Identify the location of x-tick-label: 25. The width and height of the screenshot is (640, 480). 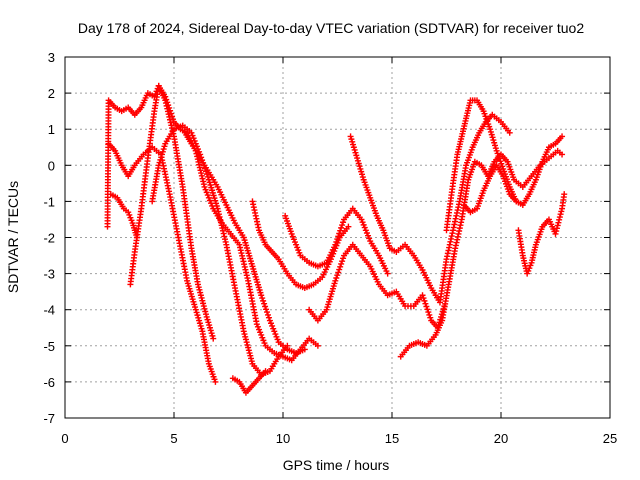
(610, 438).